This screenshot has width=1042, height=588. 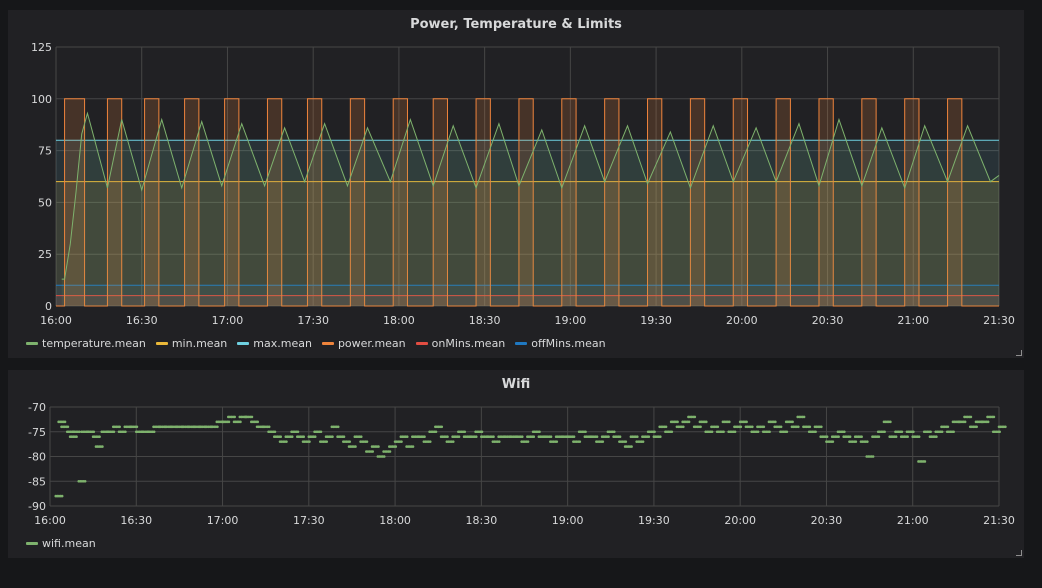 I want to click on legend-item-power-mean: power.mean, so click(x=363, y=343).